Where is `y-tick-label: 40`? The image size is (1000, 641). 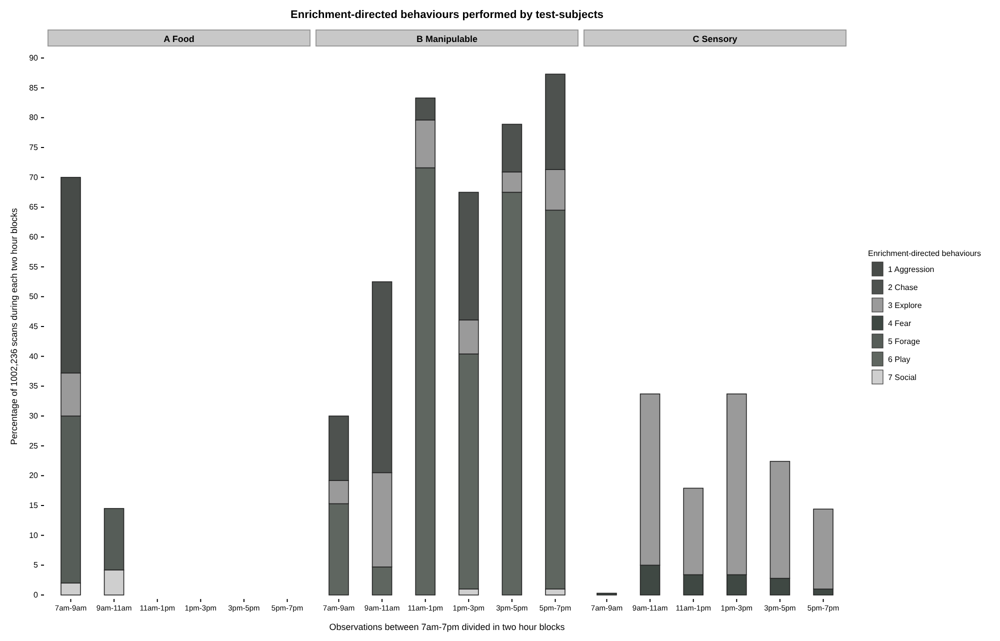 y-tick-label: 40 is located at coordinates (34, 356).